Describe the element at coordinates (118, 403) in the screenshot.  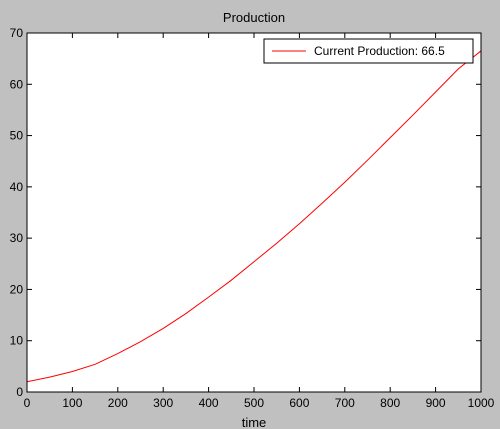
I see `x-tick-label: 200` at that location.